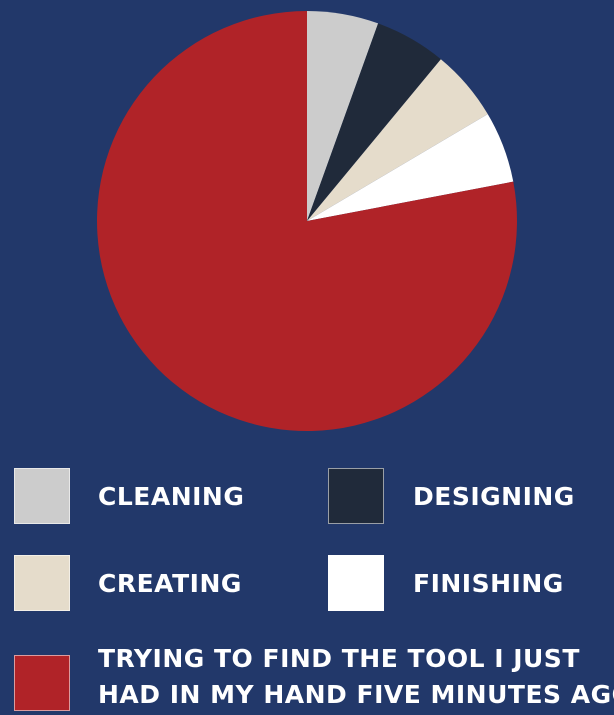 The image size is (614, 715). Describe the element at coordinates (356, 496) in the screenshot. I see `legend-swatch-designing` at that location.